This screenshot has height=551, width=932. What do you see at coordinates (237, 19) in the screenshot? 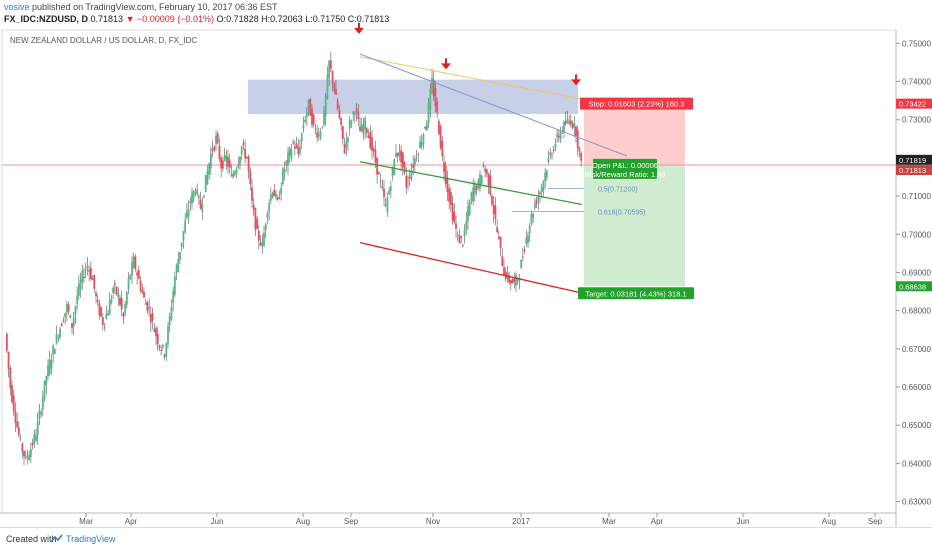
I see `ohlc-open: O:0.71828` at bounding box center [237, 19].